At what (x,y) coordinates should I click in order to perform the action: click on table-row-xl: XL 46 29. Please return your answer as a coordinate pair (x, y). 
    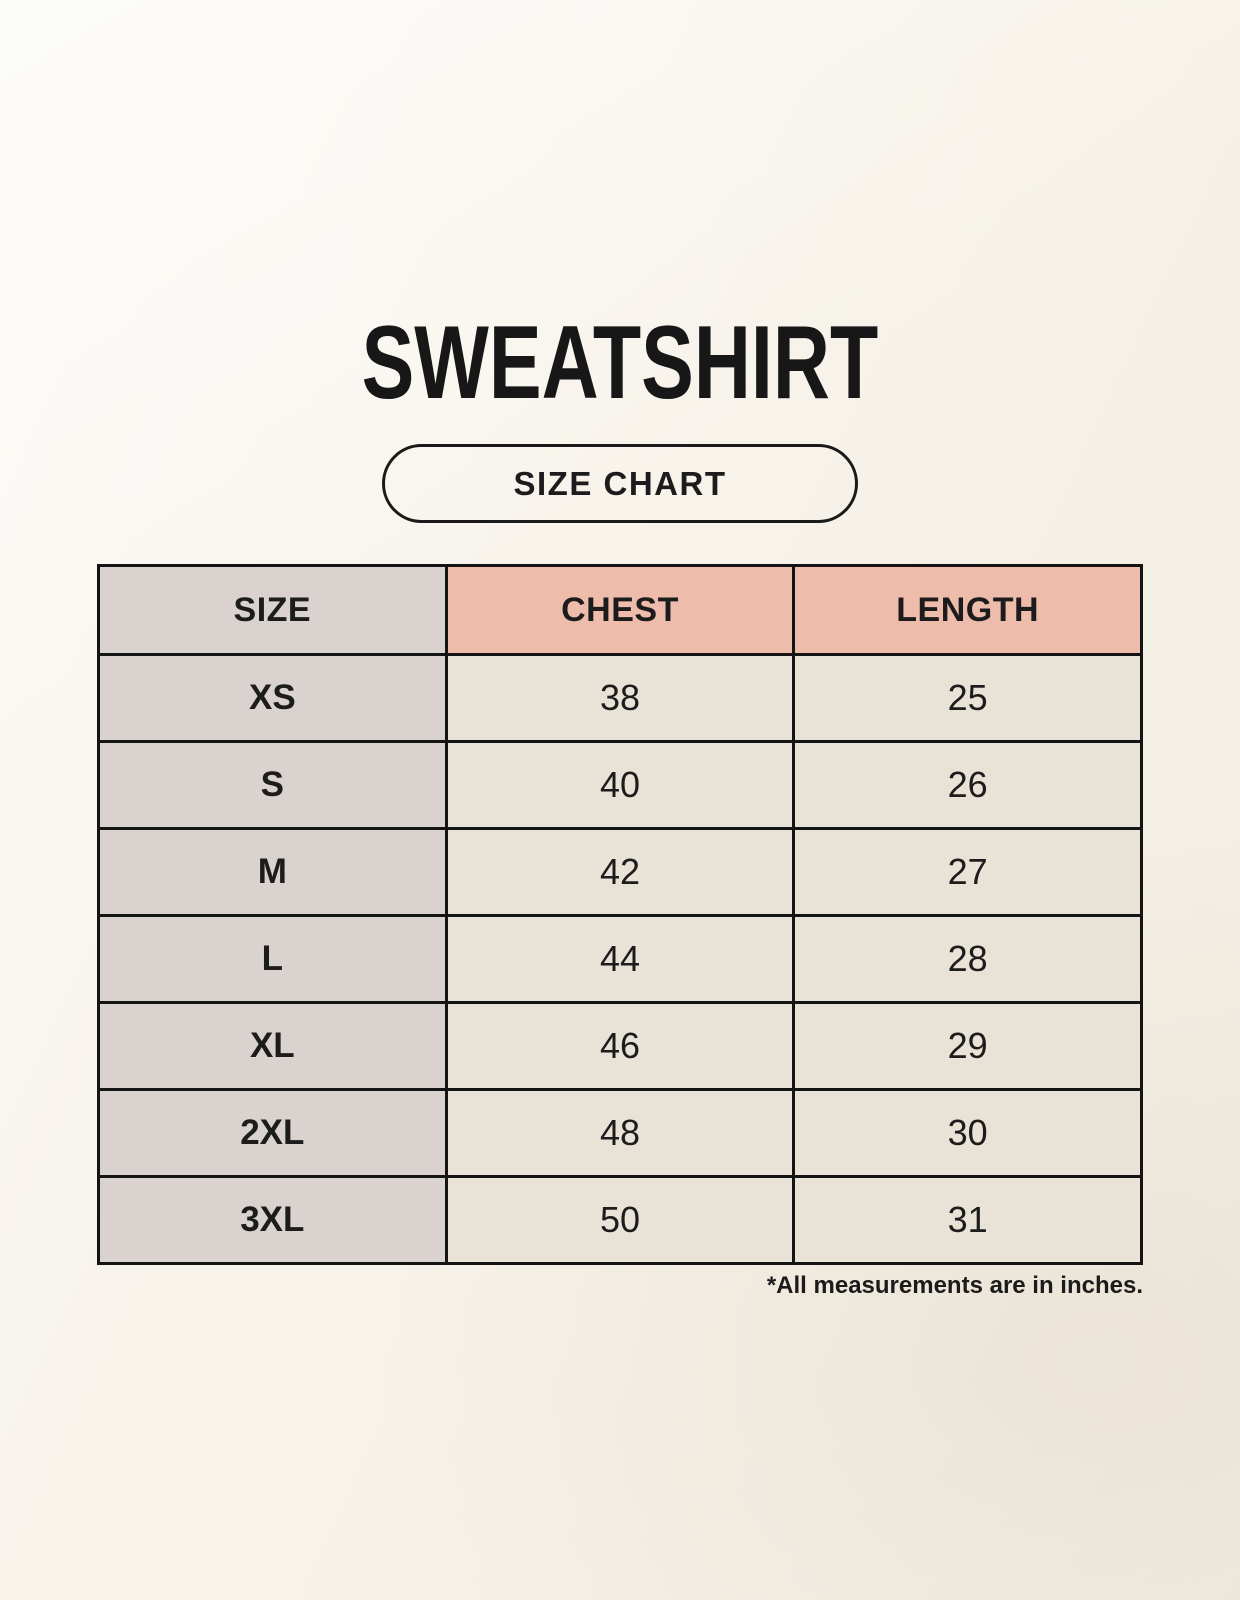
    Looking at the image, I should click on (620, 1046).